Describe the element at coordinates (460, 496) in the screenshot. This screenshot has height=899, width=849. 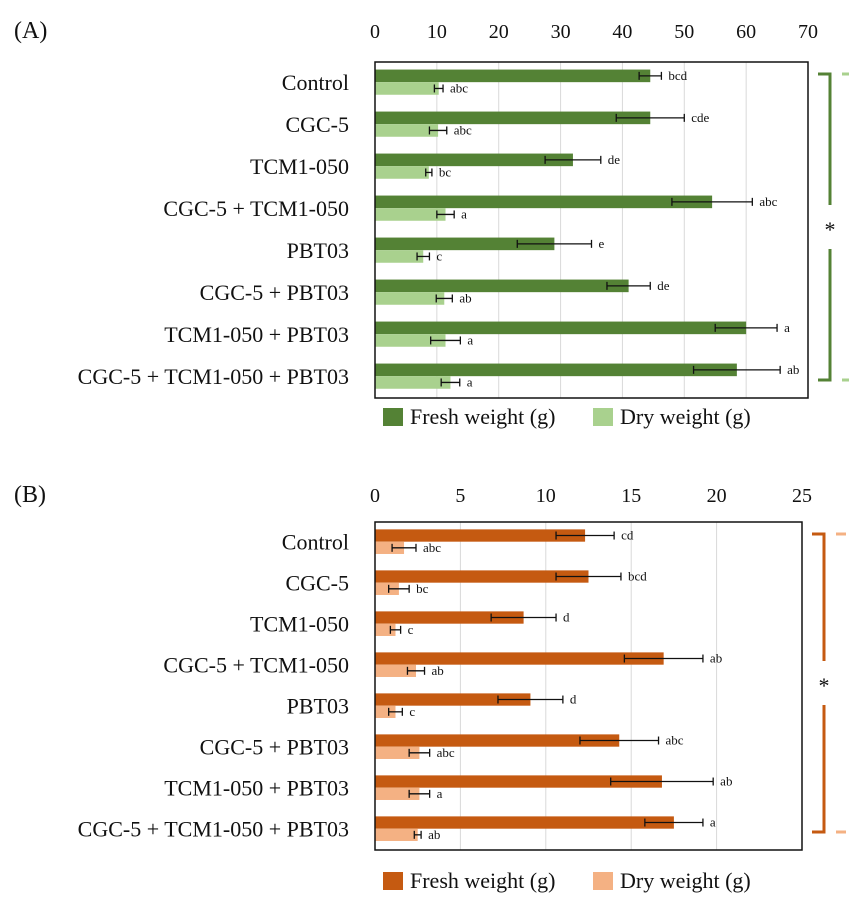
I see `x-tick-label: 5` at that location.